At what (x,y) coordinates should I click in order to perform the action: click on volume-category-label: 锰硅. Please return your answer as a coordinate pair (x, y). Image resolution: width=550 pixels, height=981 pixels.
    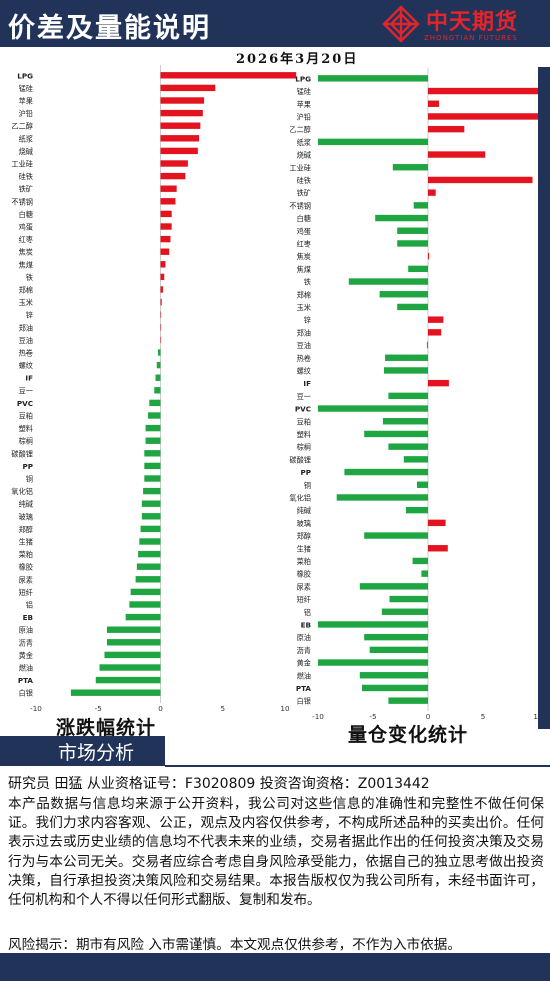
    Looking at the image, I should click on (304, 91).